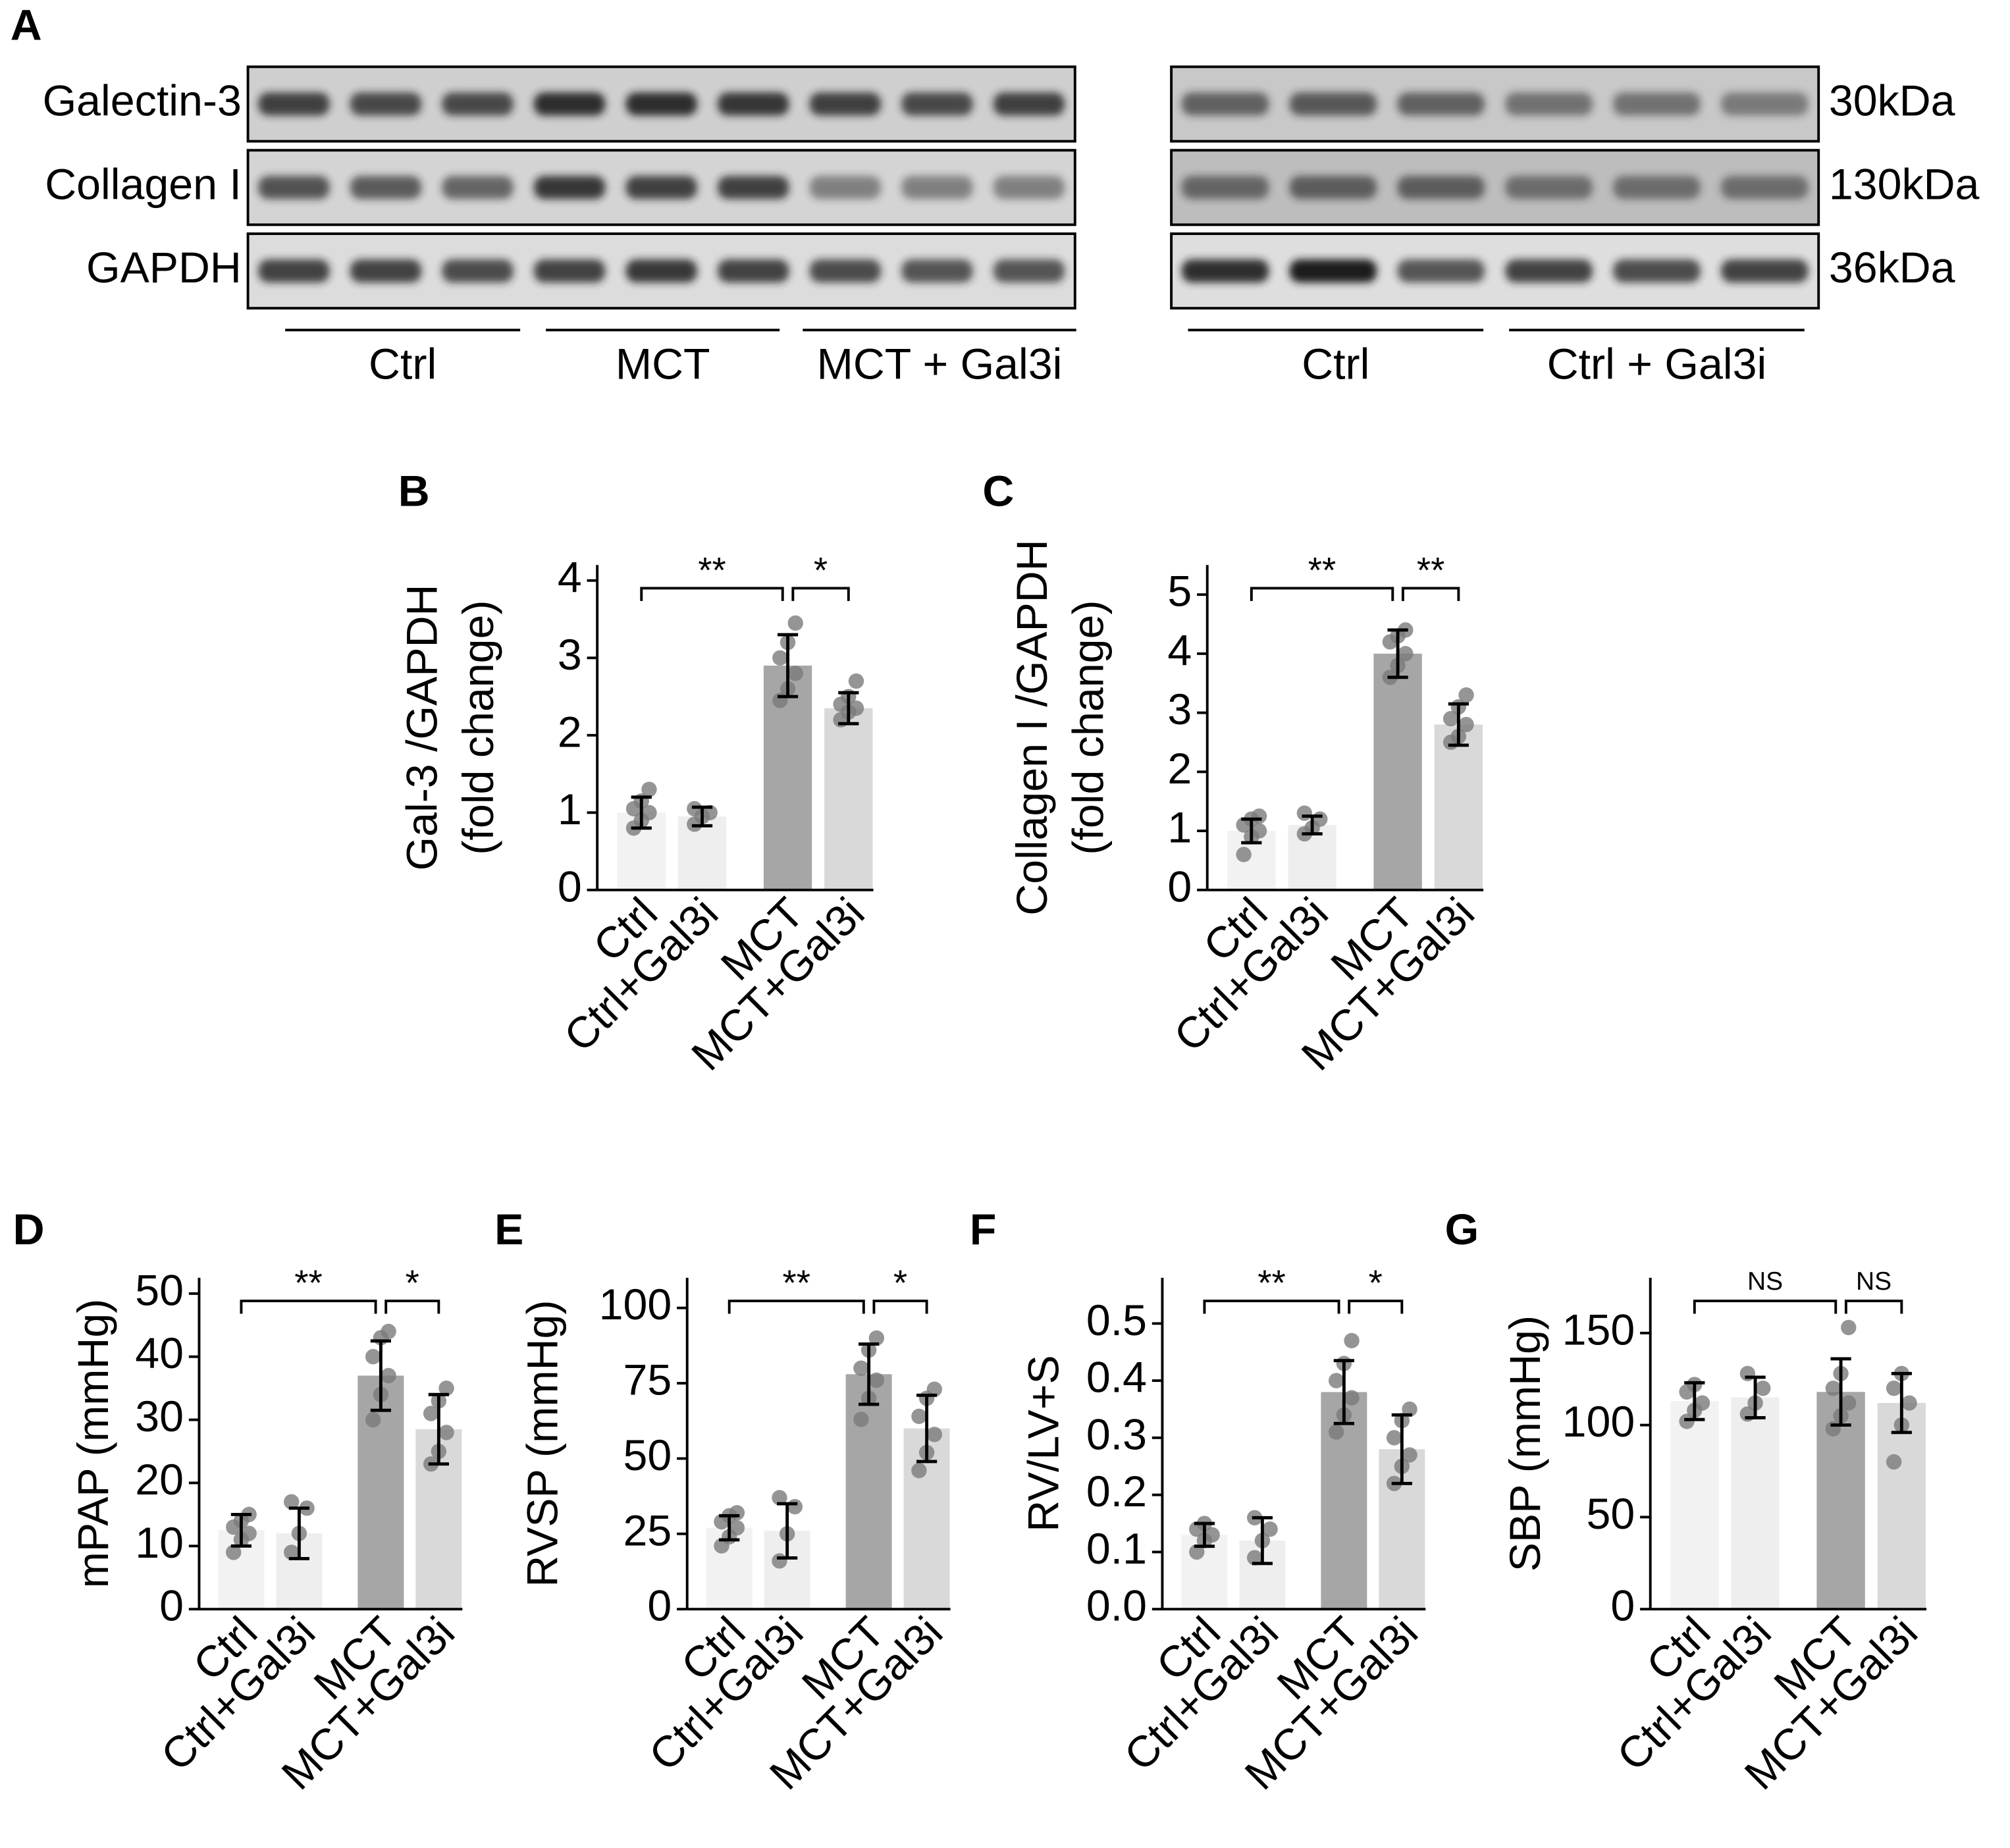  Describe the element at coordinates (635, 1304) in the screenshot. I see `y-tick-label: 100` at that location.